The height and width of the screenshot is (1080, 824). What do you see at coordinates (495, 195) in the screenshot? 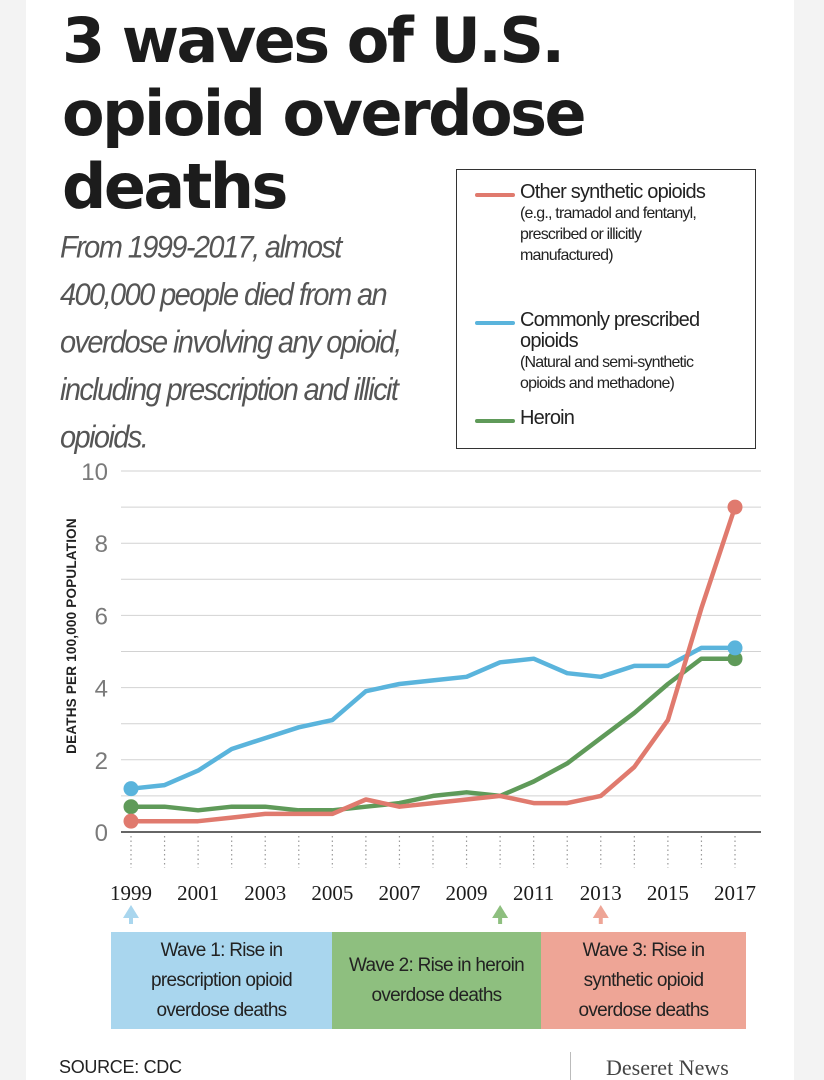
I see `legend-swatch-synthetic` at bounding box center [495, 195].